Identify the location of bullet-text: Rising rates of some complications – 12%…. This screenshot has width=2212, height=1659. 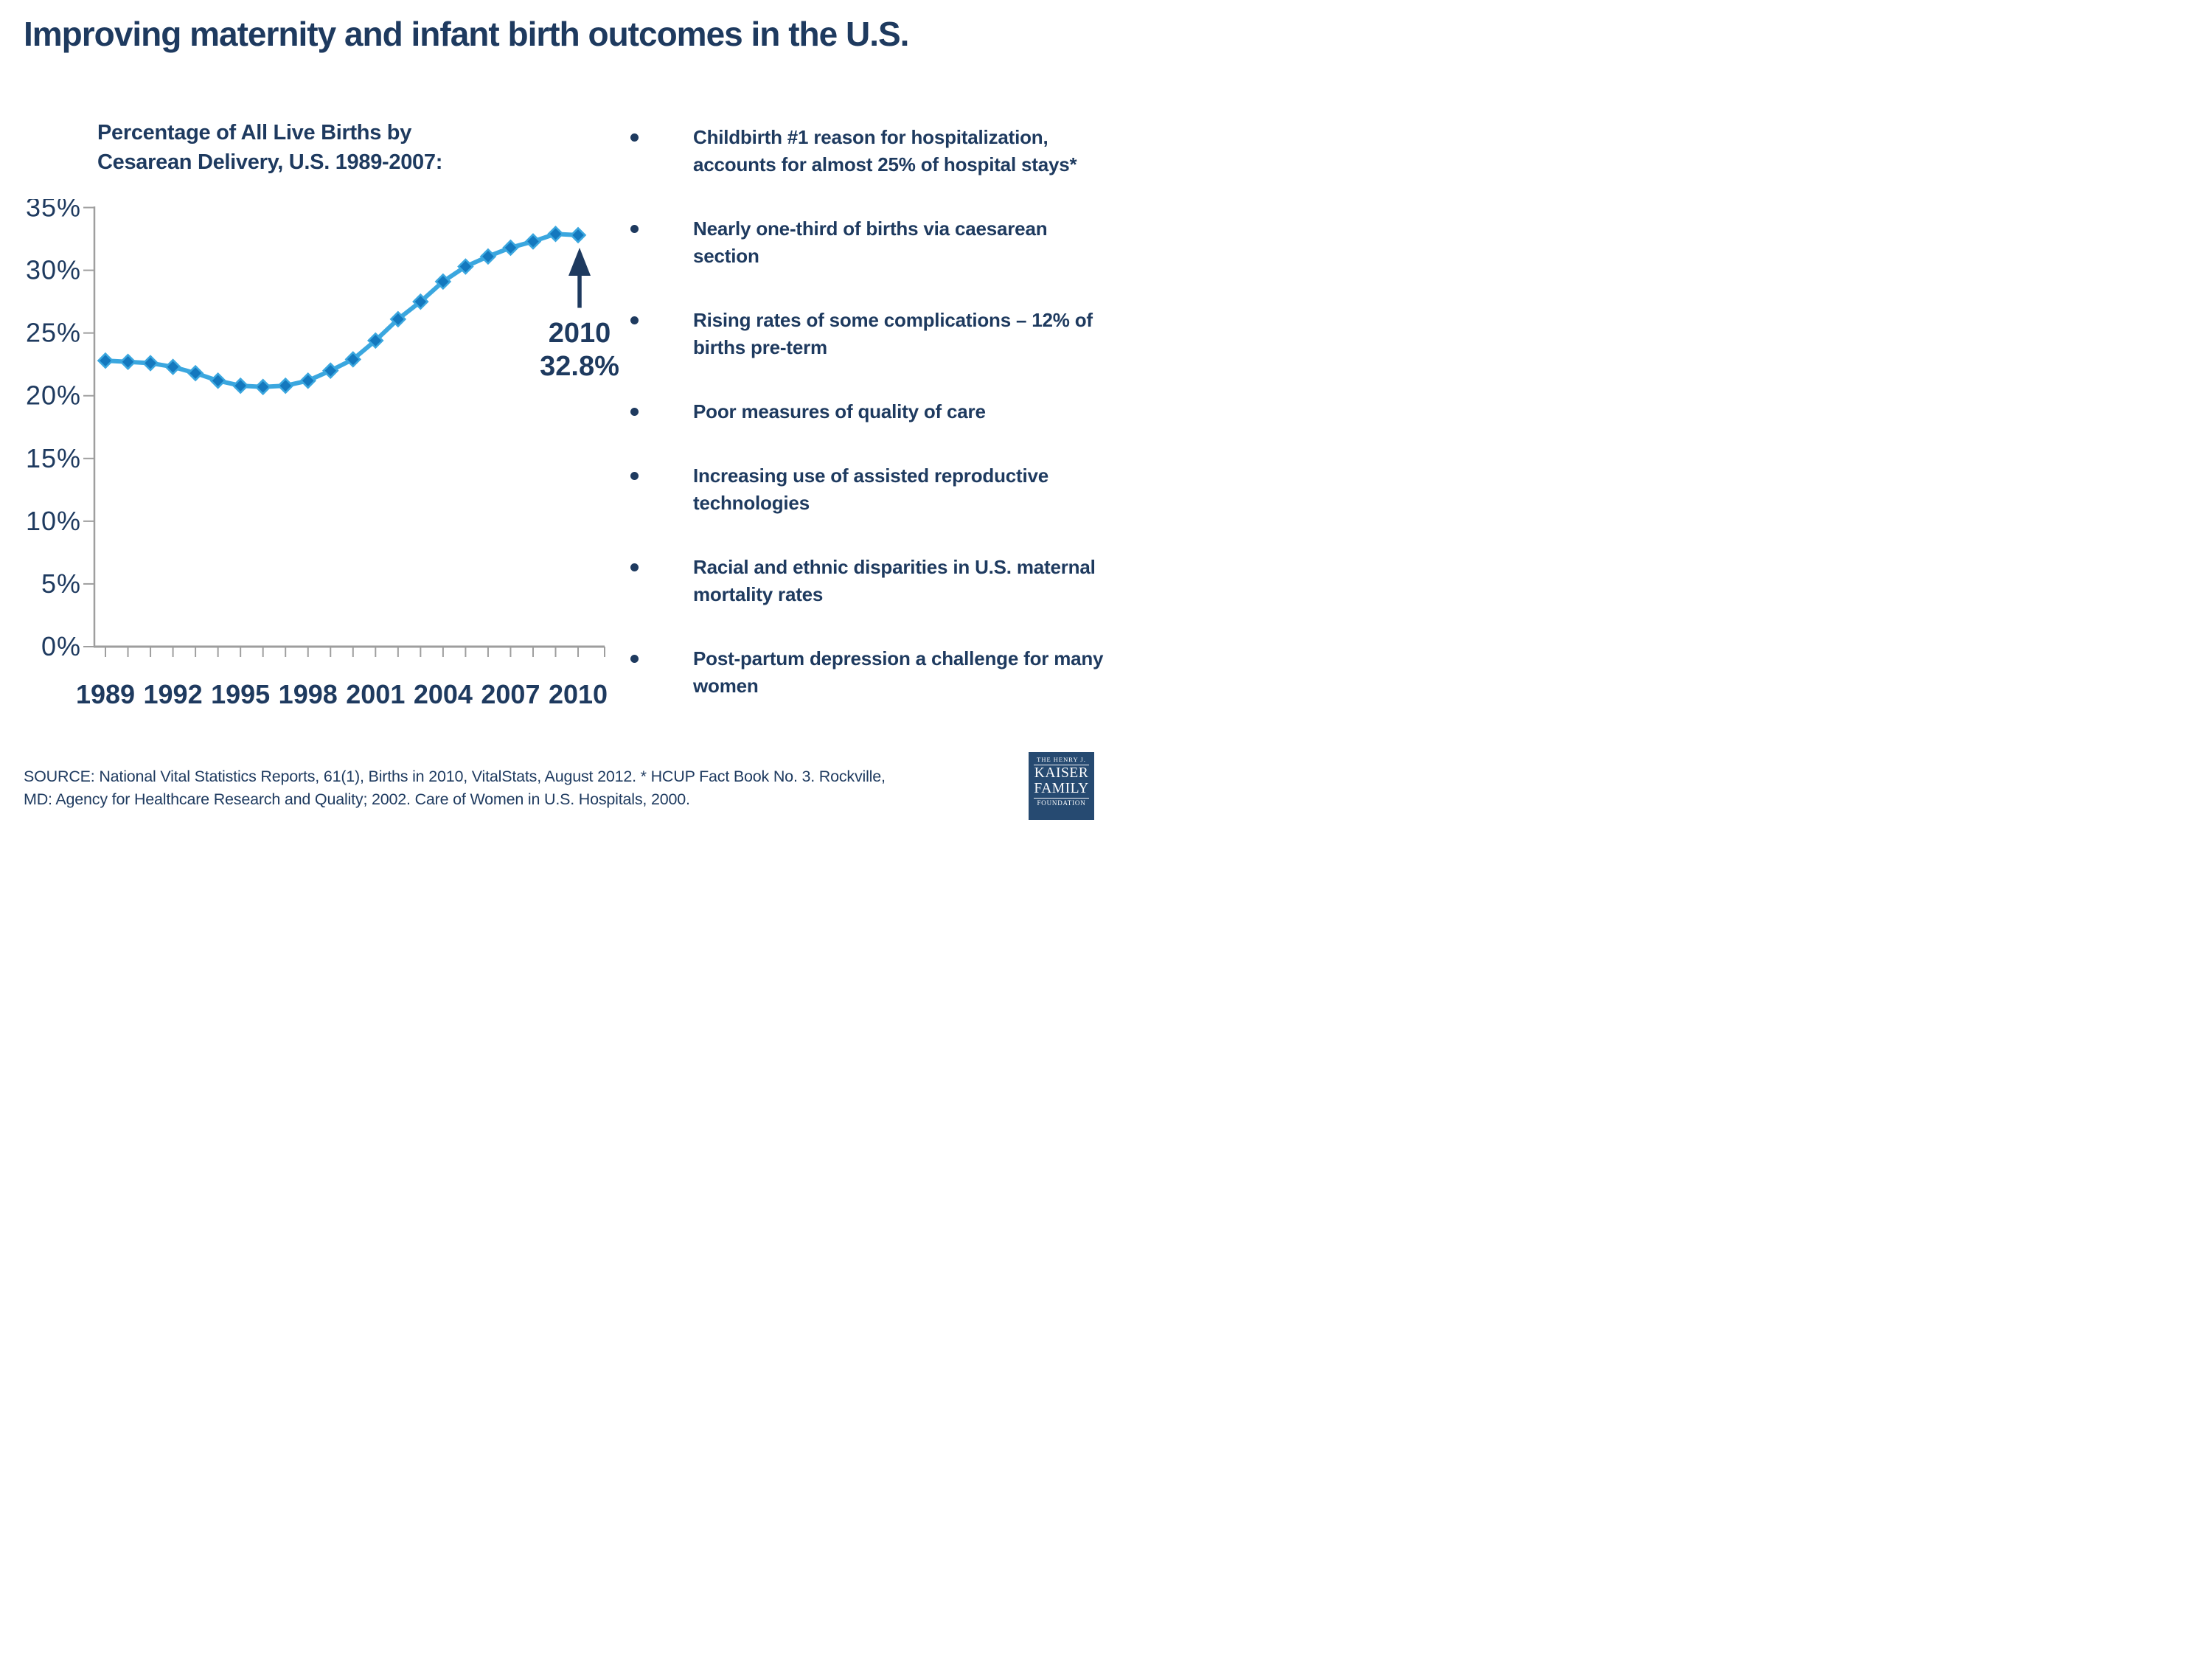
(893, 333).